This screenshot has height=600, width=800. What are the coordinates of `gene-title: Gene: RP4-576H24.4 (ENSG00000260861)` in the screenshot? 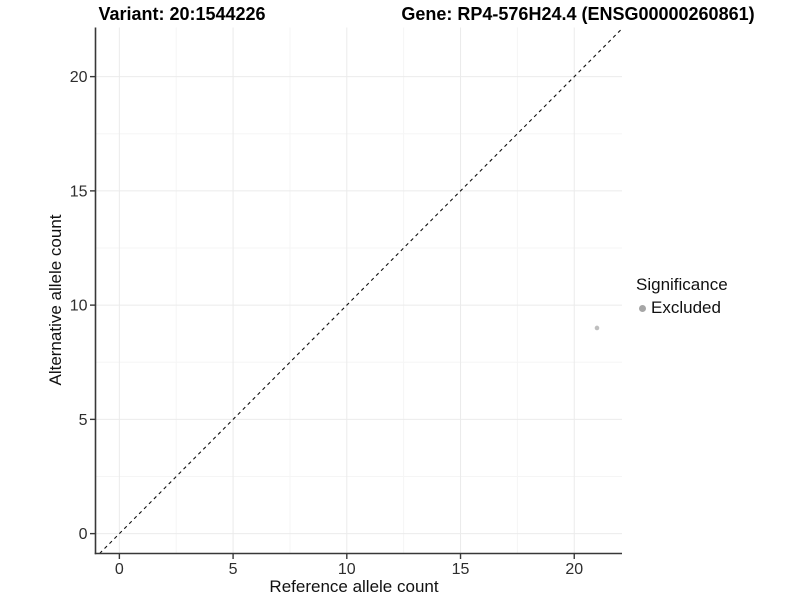 It's located at (578, 14).